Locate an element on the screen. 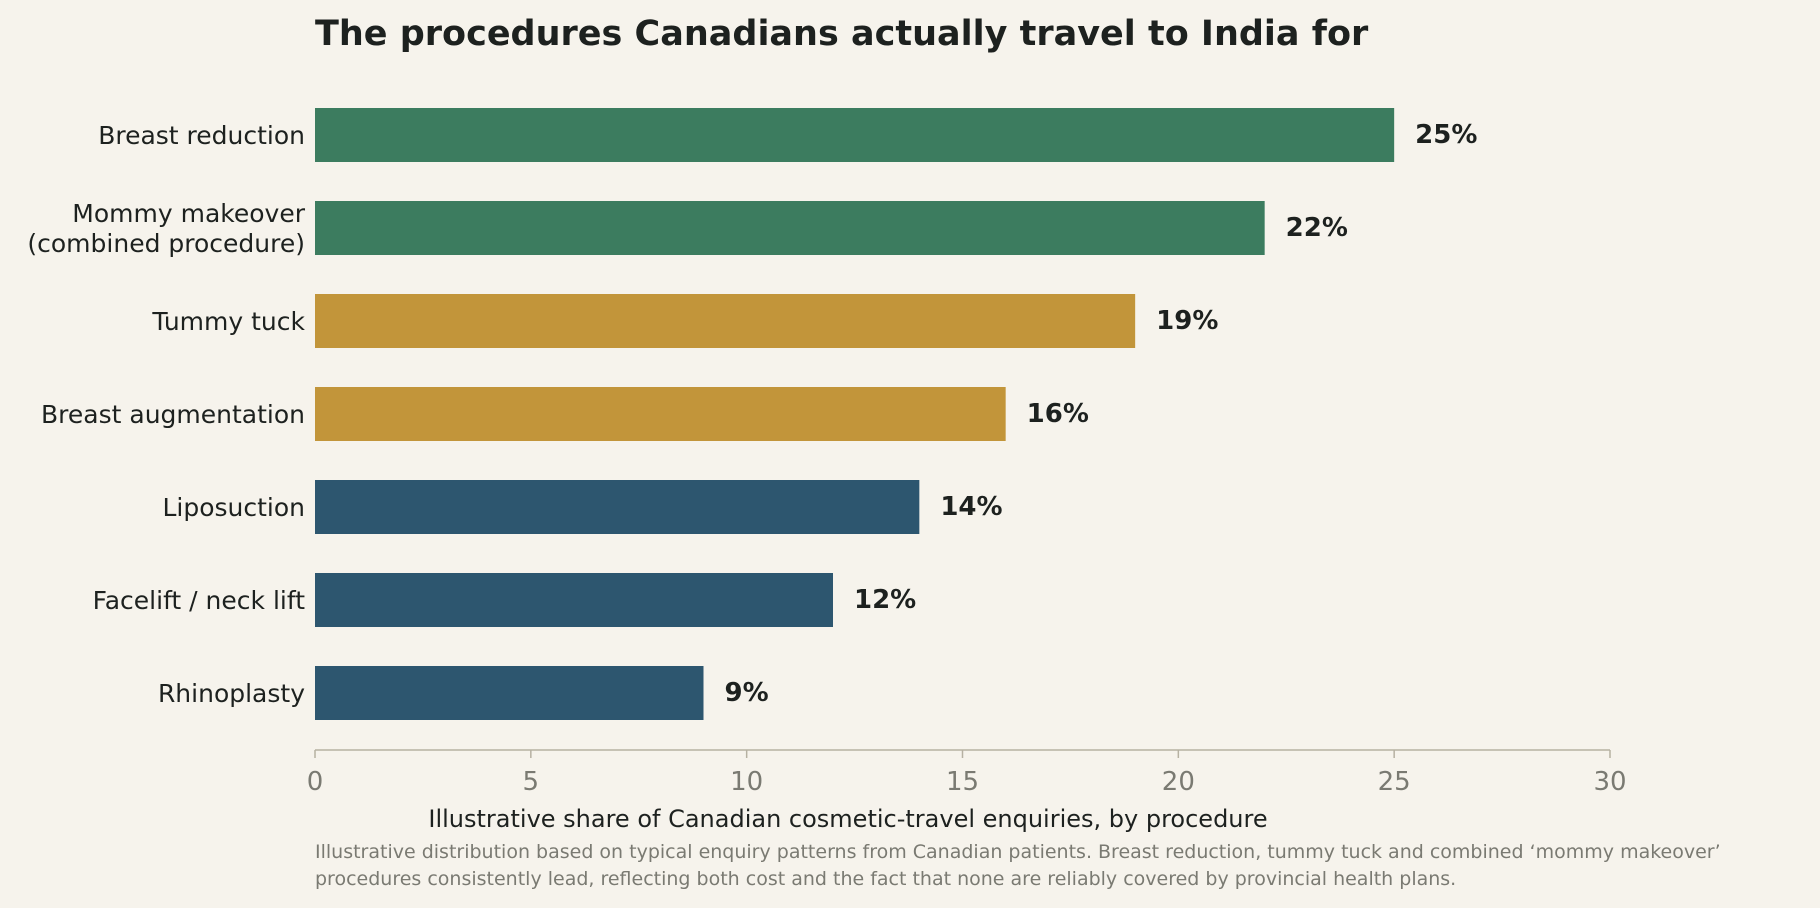  bar-rhinoplasty is located at coordinates (509, 693).